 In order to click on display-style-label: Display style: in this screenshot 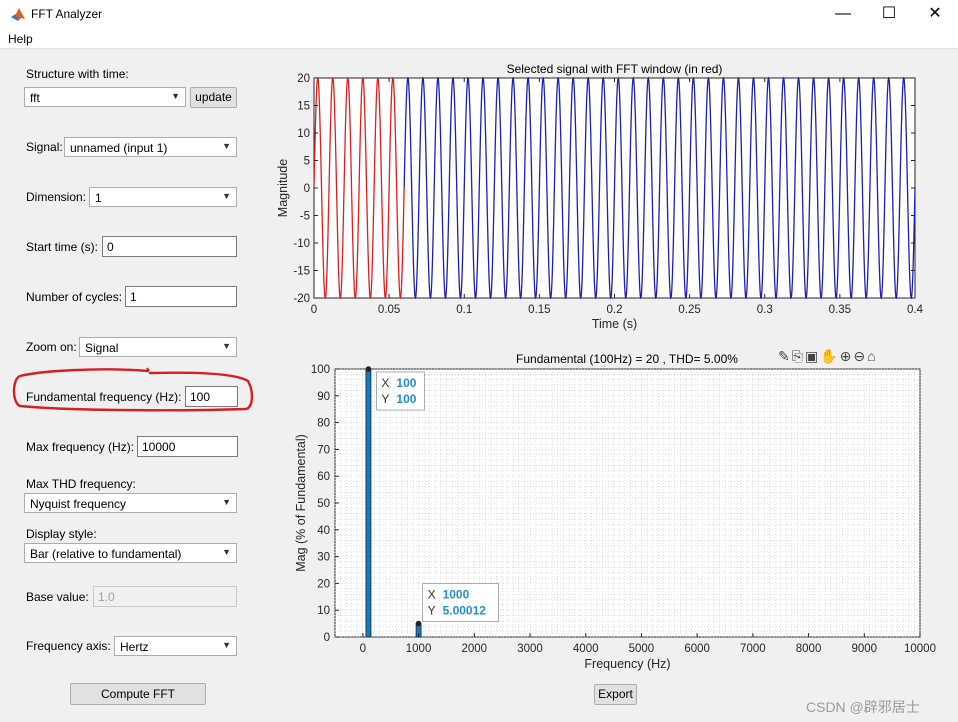, I will do `click(61, 534)`.